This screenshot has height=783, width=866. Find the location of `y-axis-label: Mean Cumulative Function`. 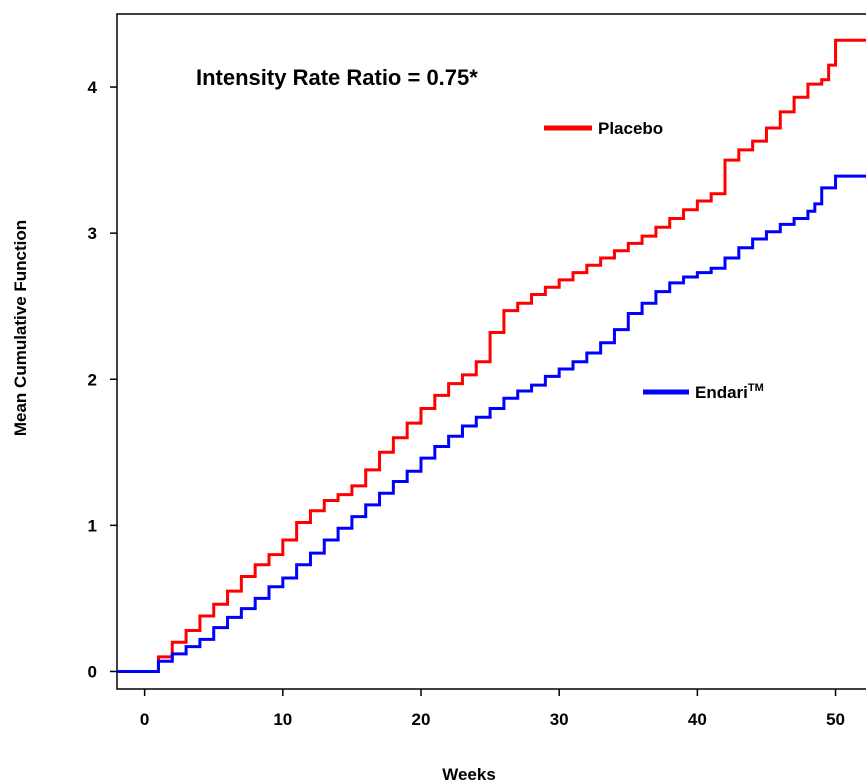

y-axis-label: Mean Cumulative Function is located at coordinates (20, 328).